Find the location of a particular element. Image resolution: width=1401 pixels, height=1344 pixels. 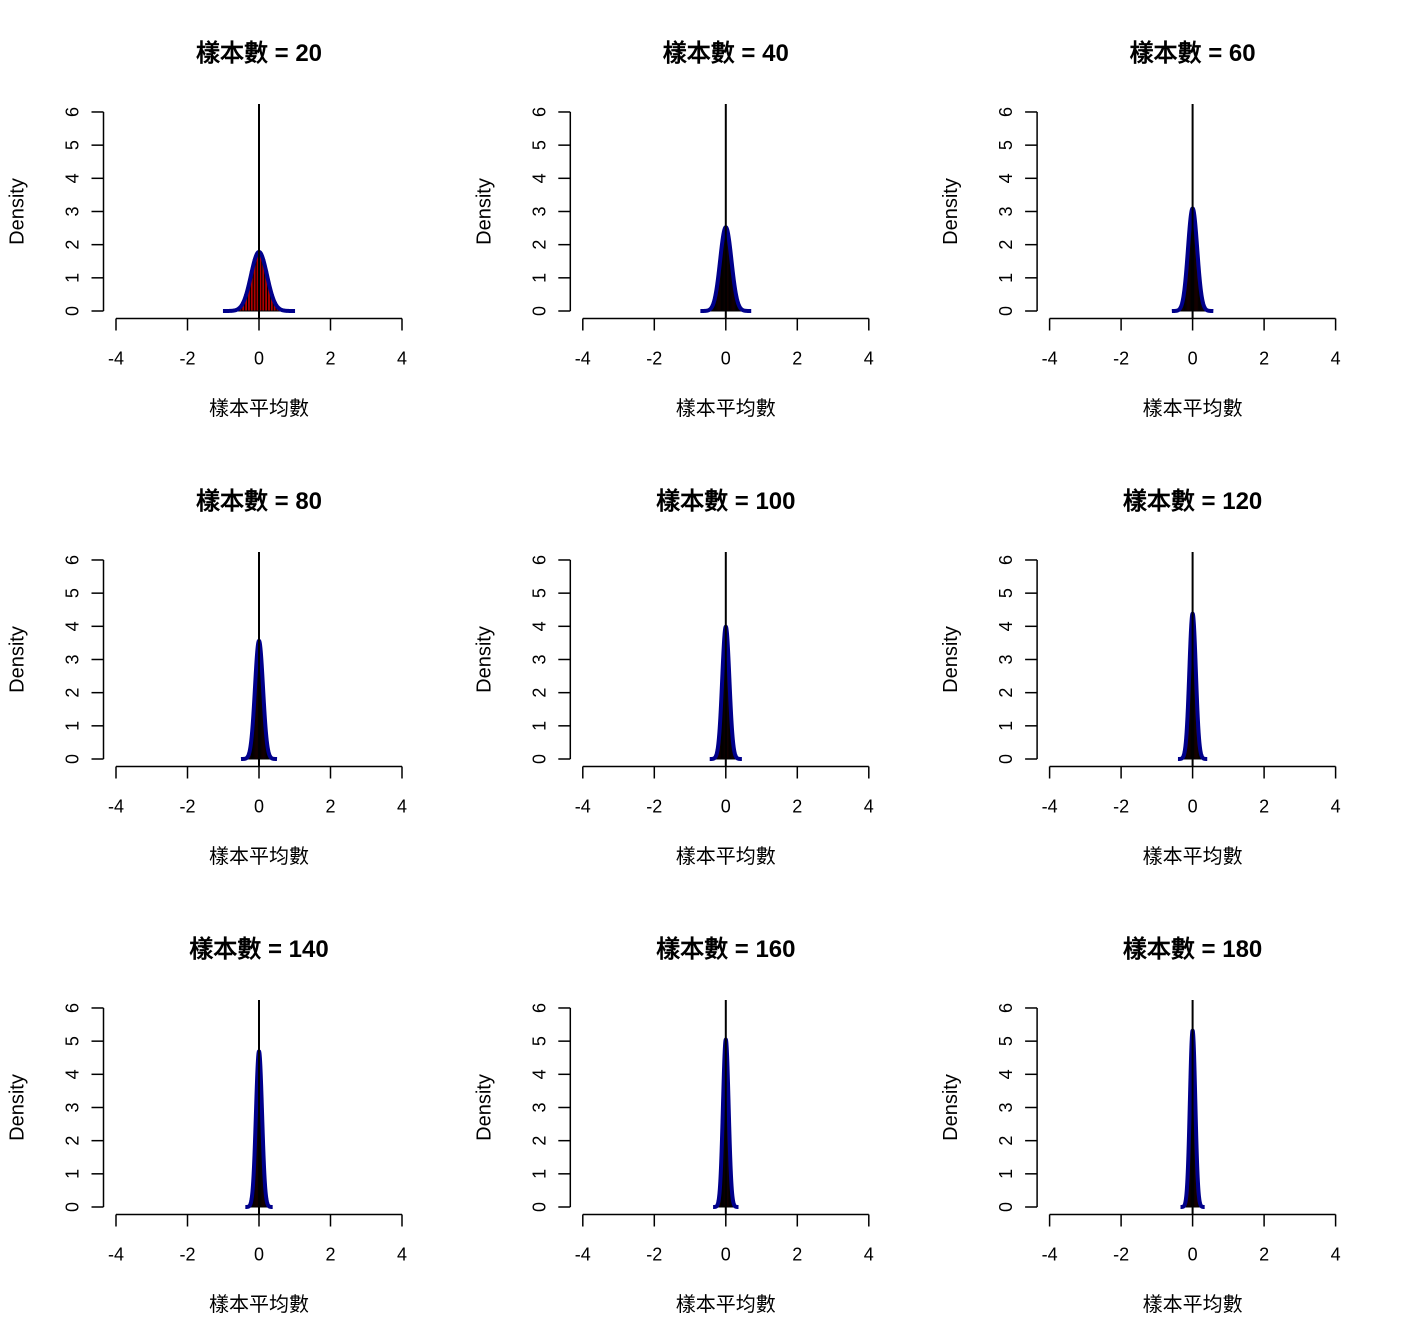

panel-80: 樣本數 = 80 -4 -2 0 2 4 樣本平均數 0 1 2 3 4 5 6 Density is located at coordinates (207, 677).